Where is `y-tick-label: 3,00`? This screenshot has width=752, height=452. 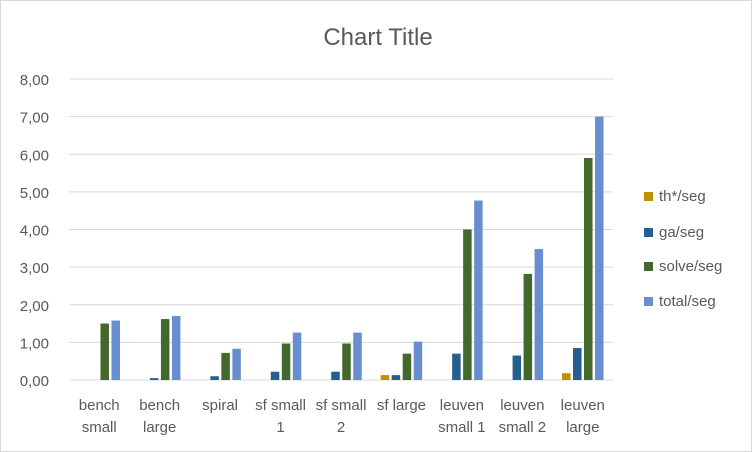
y-tick-label: 3,00 is located at coordinates (34, 268).